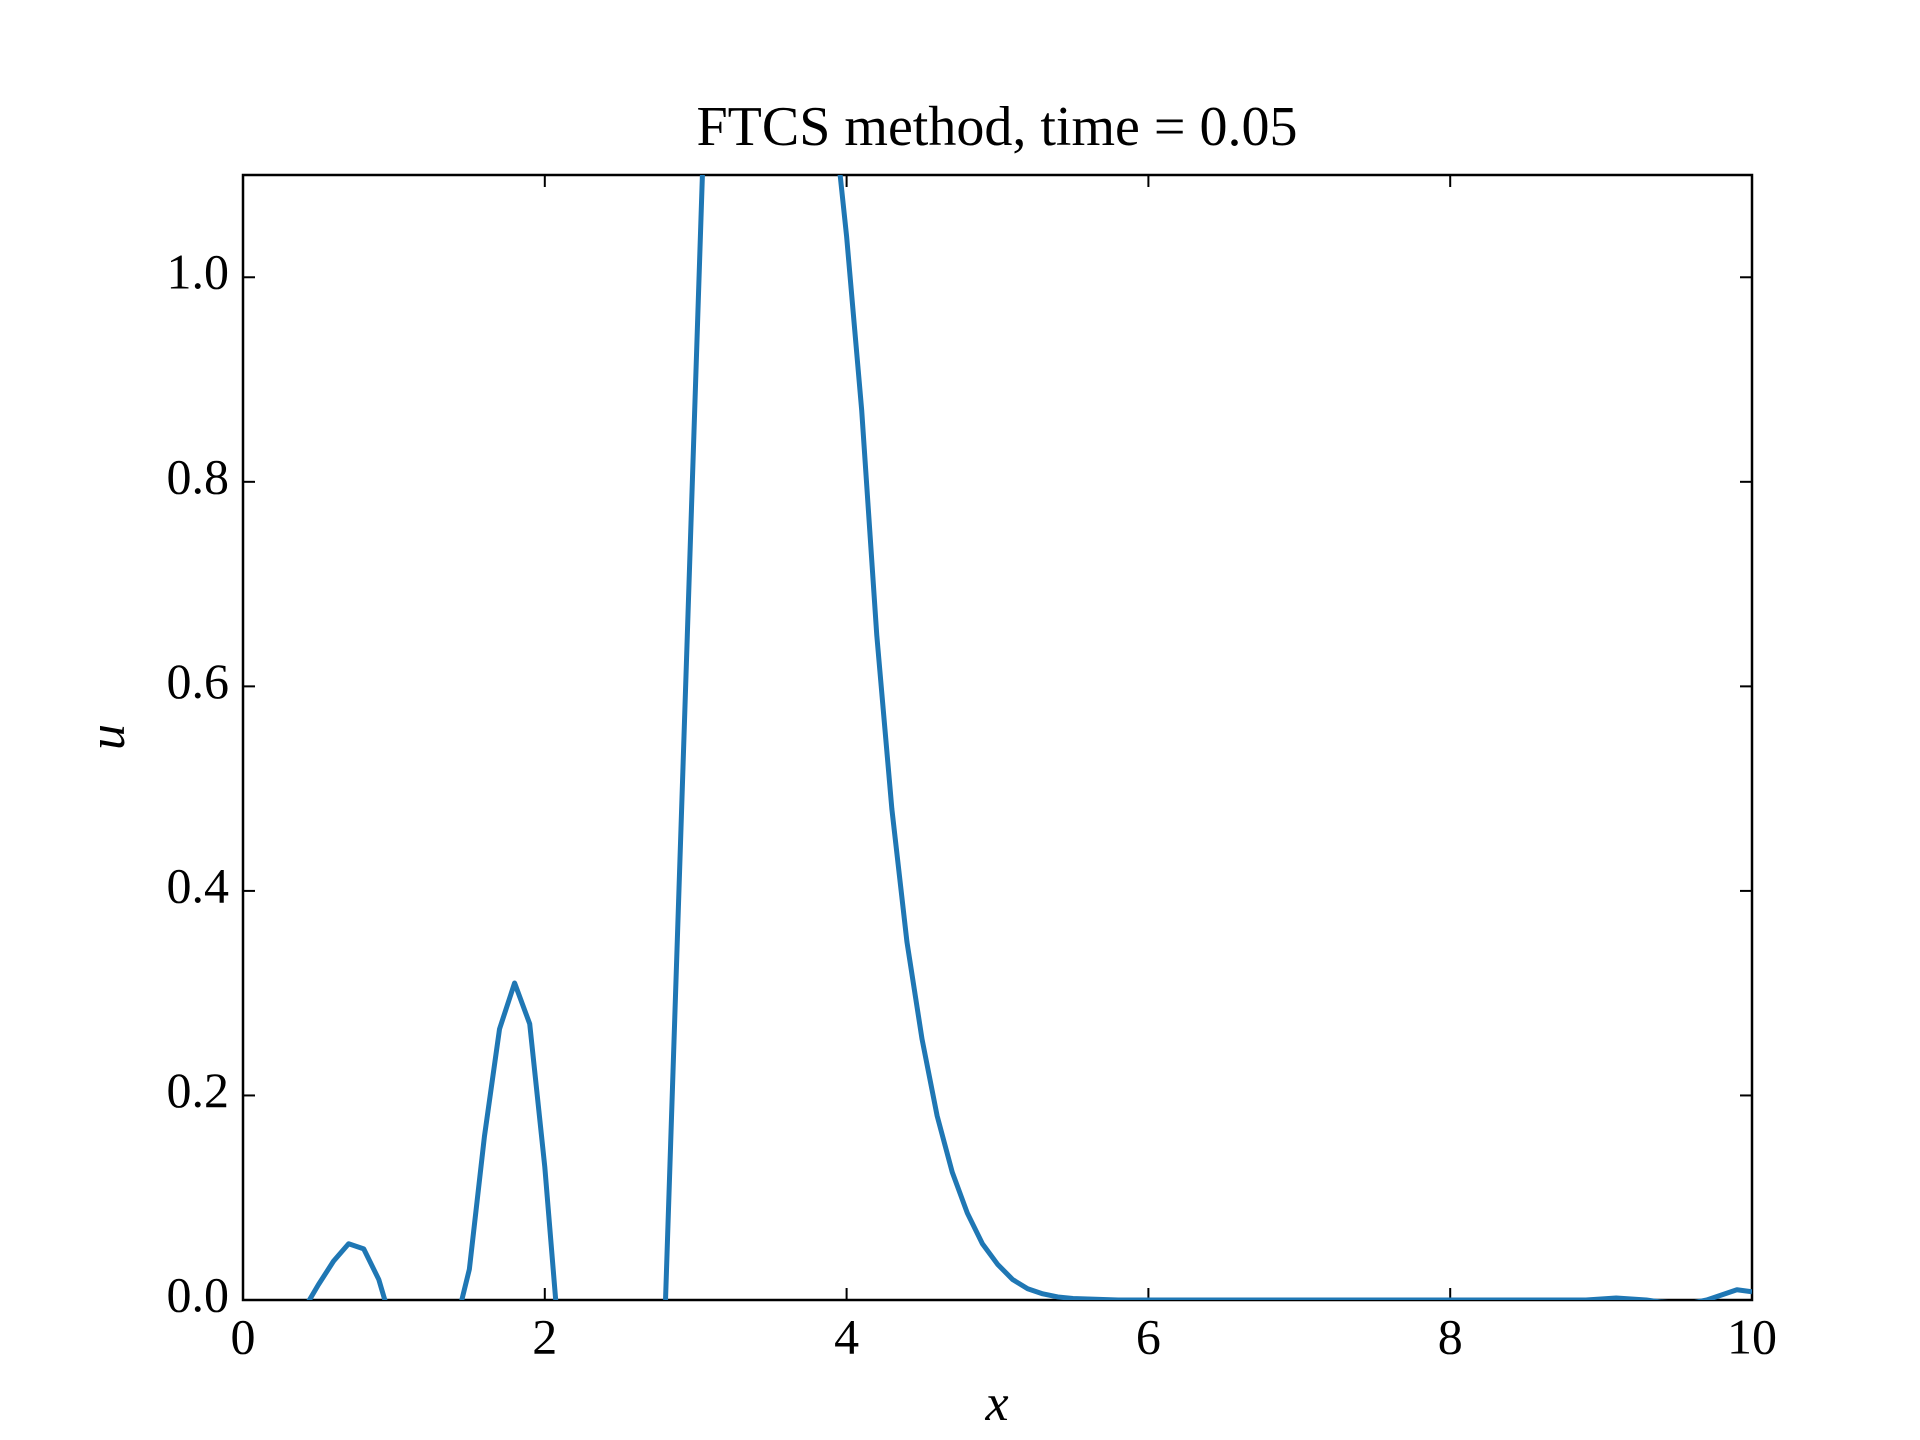 The height and width of the screenshot is (1440, 1920). Describe the element at coordinates (198, 272) in the screenshot. I see `y-tick-label: 1.0` at that location.